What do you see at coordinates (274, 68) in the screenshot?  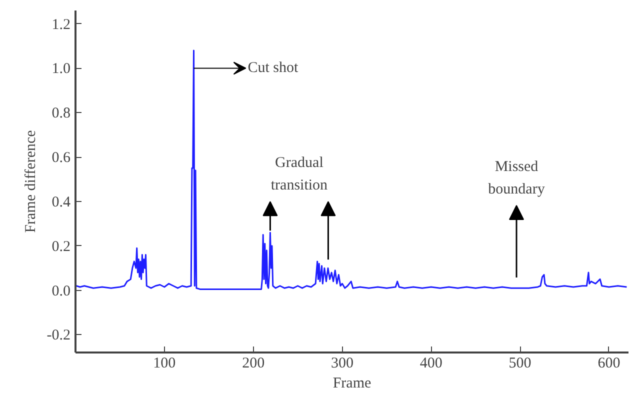 I see `annotation: Cut shot` at bounding box center [274, 68].